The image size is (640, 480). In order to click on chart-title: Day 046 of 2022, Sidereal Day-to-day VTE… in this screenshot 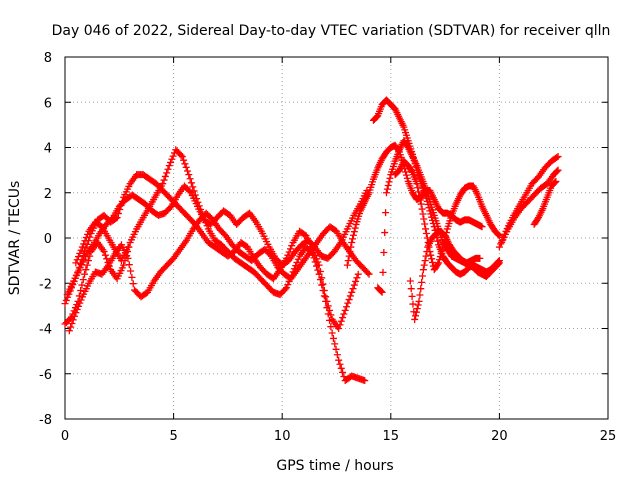, I will do `click(331, 31)`.